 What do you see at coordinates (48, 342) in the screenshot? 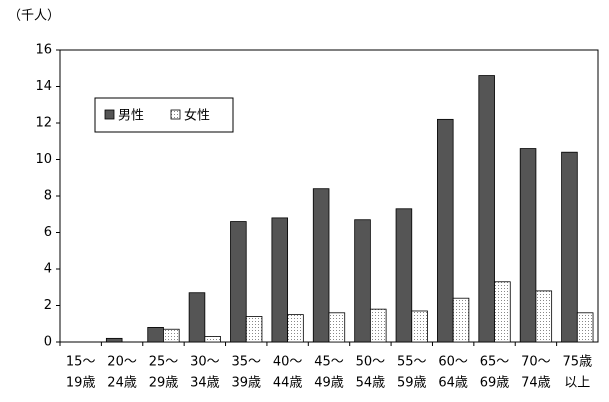
I see `y-tick-label: 0` at bounding box center [48, 342].